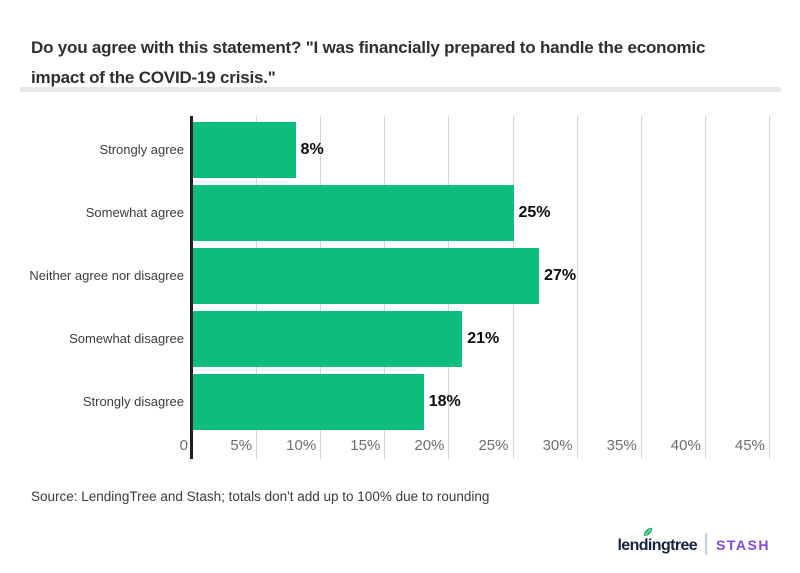 This screenshot has height=573, width=800. I want to click on footer-logos: lendingtree STASH, so click(693, 541).